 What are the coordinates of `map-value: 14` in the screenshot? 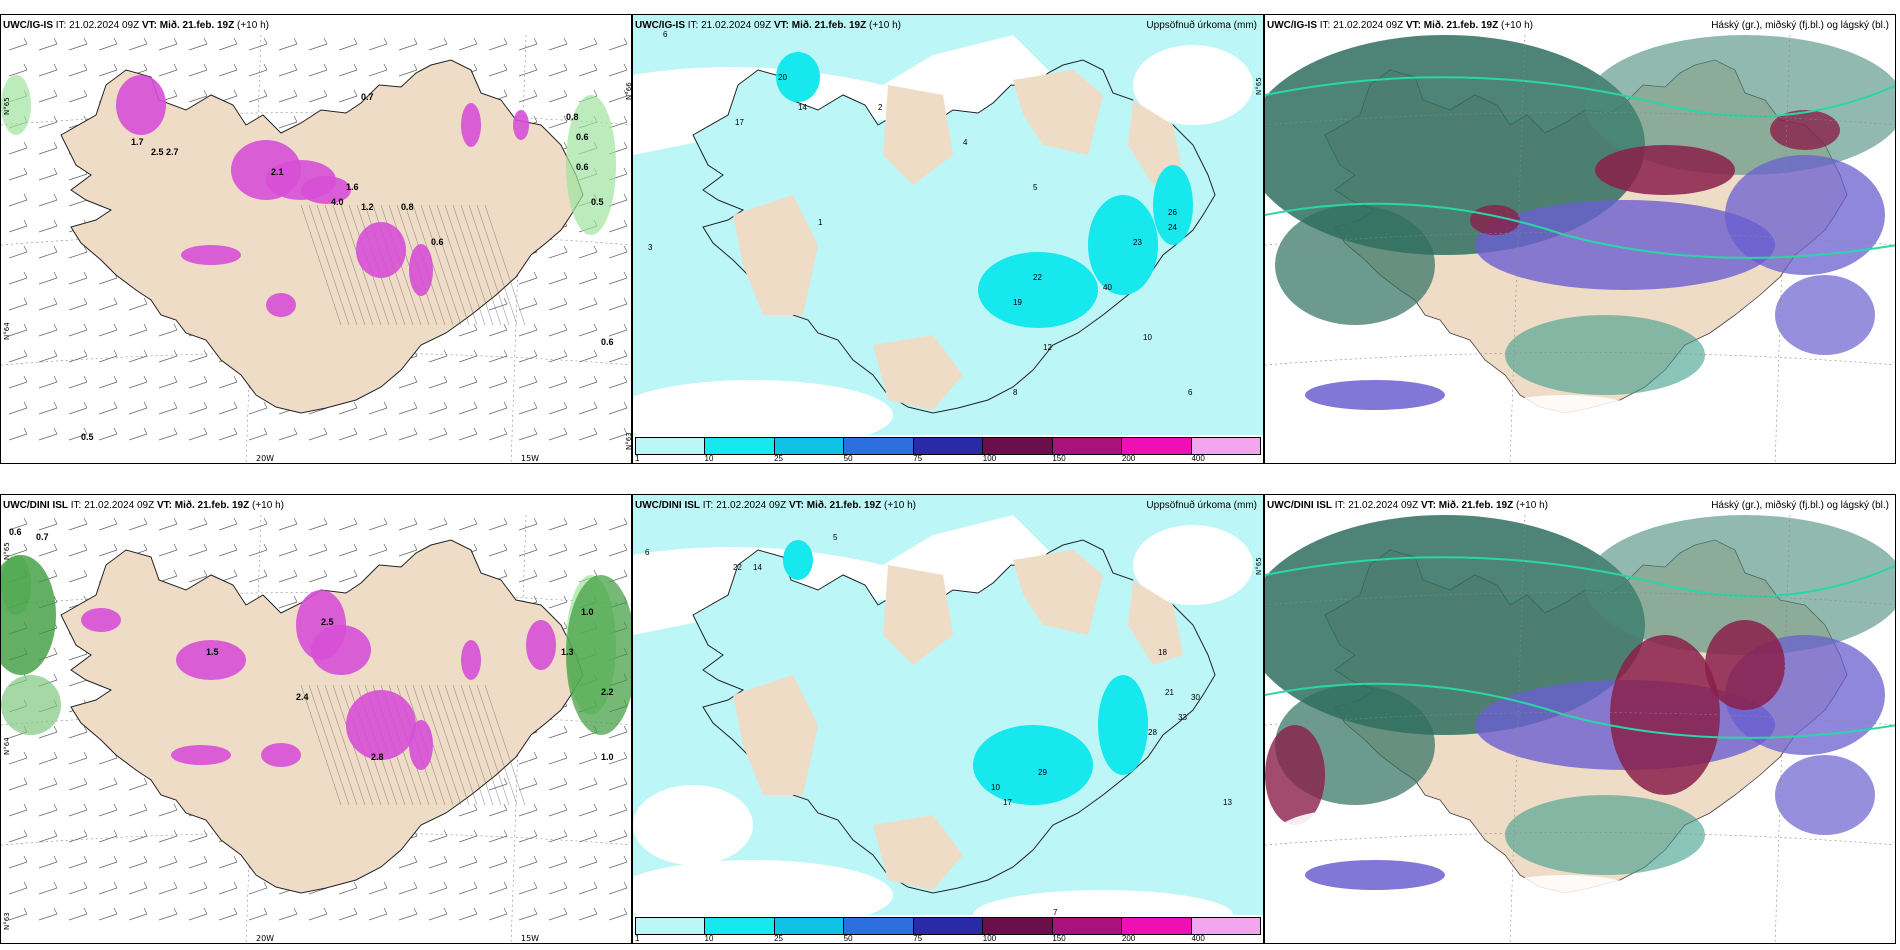 It's located at (757, 567).